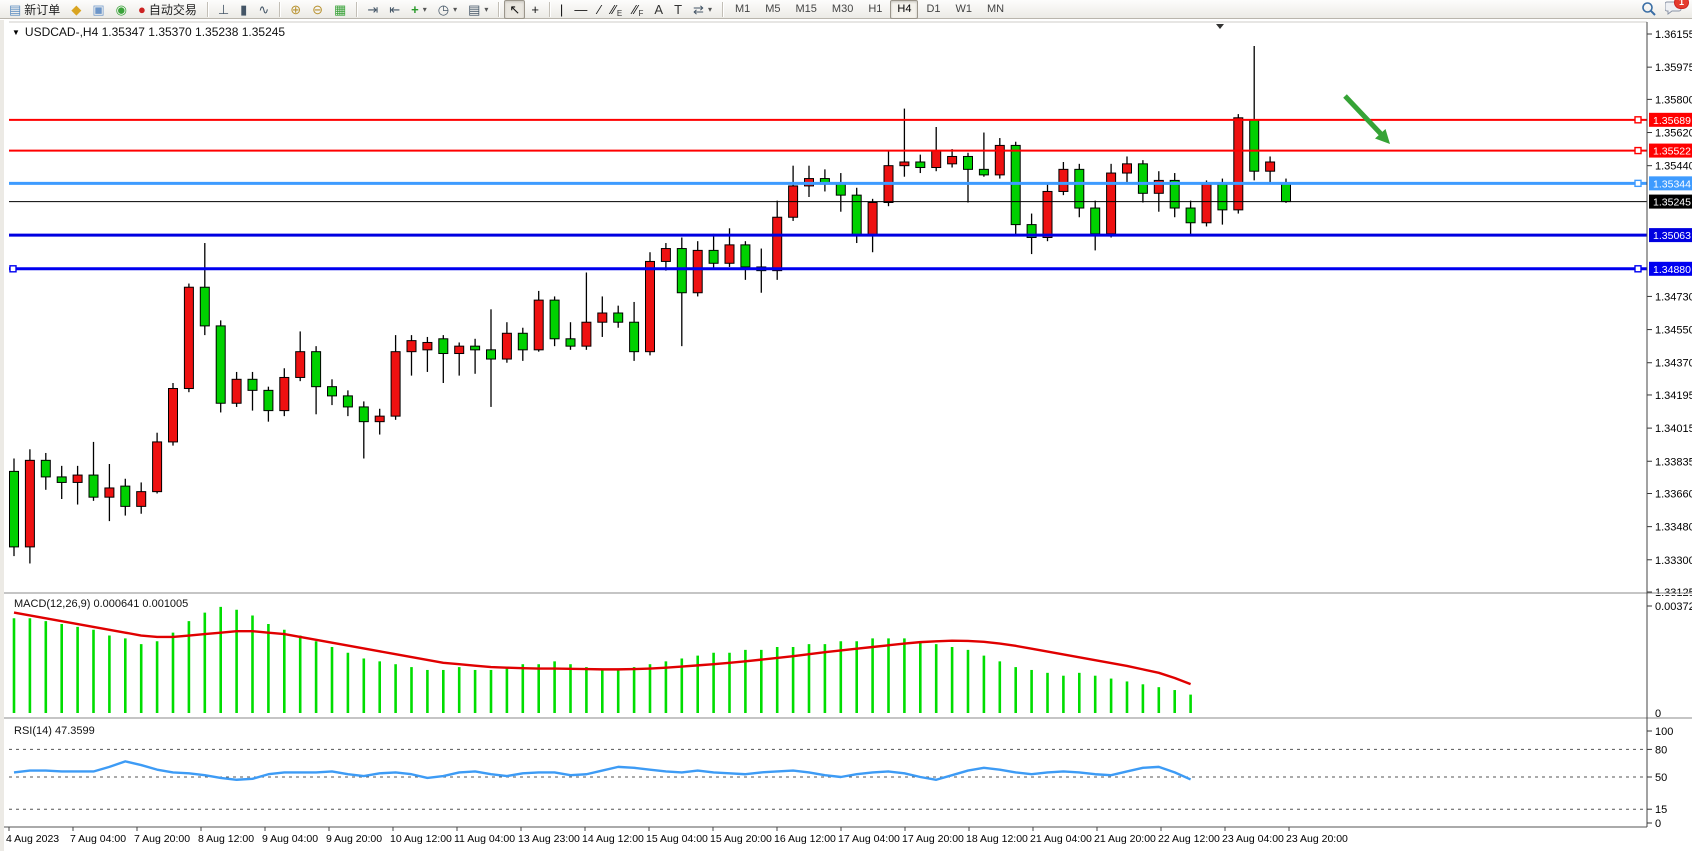 This screenshot has height=851, width=1692. Describe the element at coordinates (580, 9) in the screenshot. I see `horizontal-line-button: —` at that location.